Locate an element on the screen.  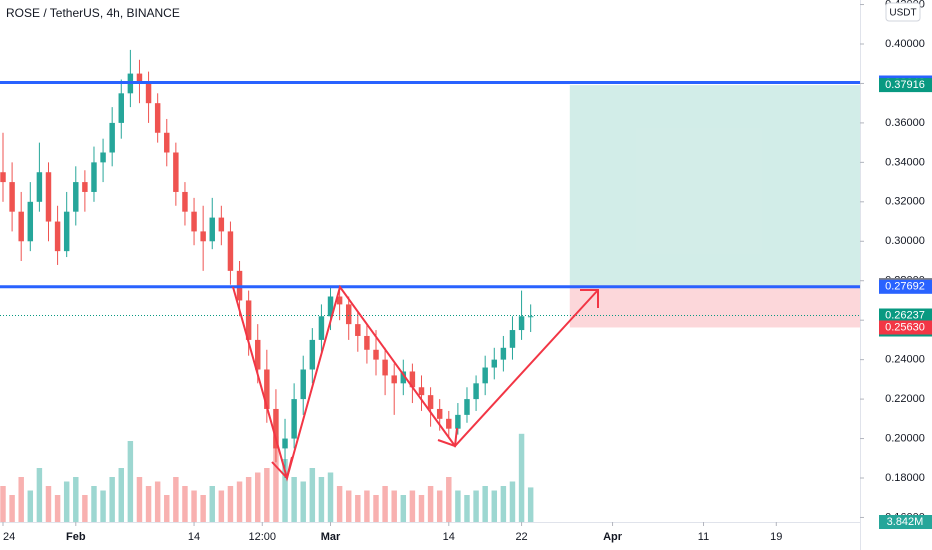
x-tick-label: Mar is located at coordinates (331, 537).